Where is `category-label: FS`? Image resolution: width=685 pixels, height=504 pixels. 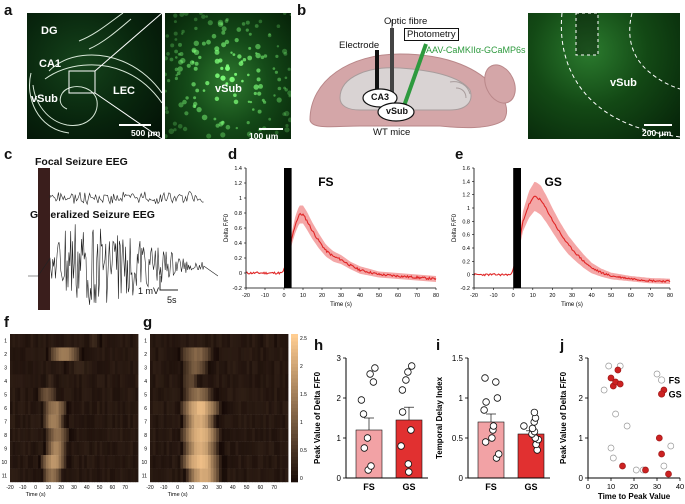
category-label: FS is located at coordinates (369, 487).